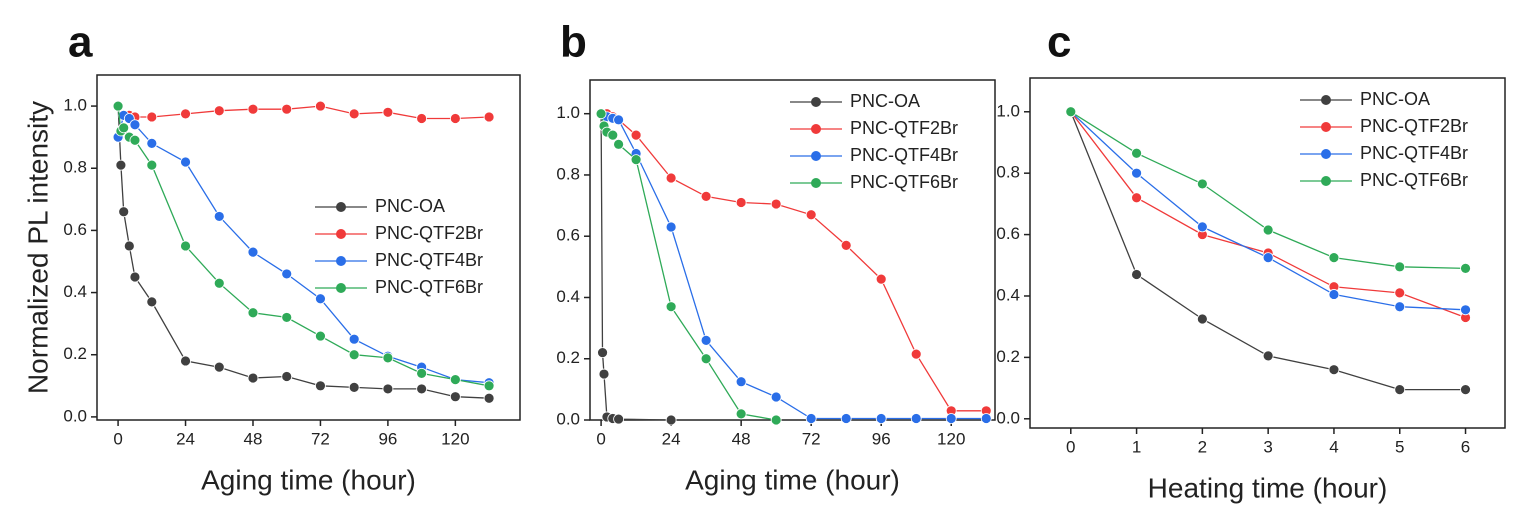  I want to click on x-axis-title: Heating time (hour), so click(1268, 487).